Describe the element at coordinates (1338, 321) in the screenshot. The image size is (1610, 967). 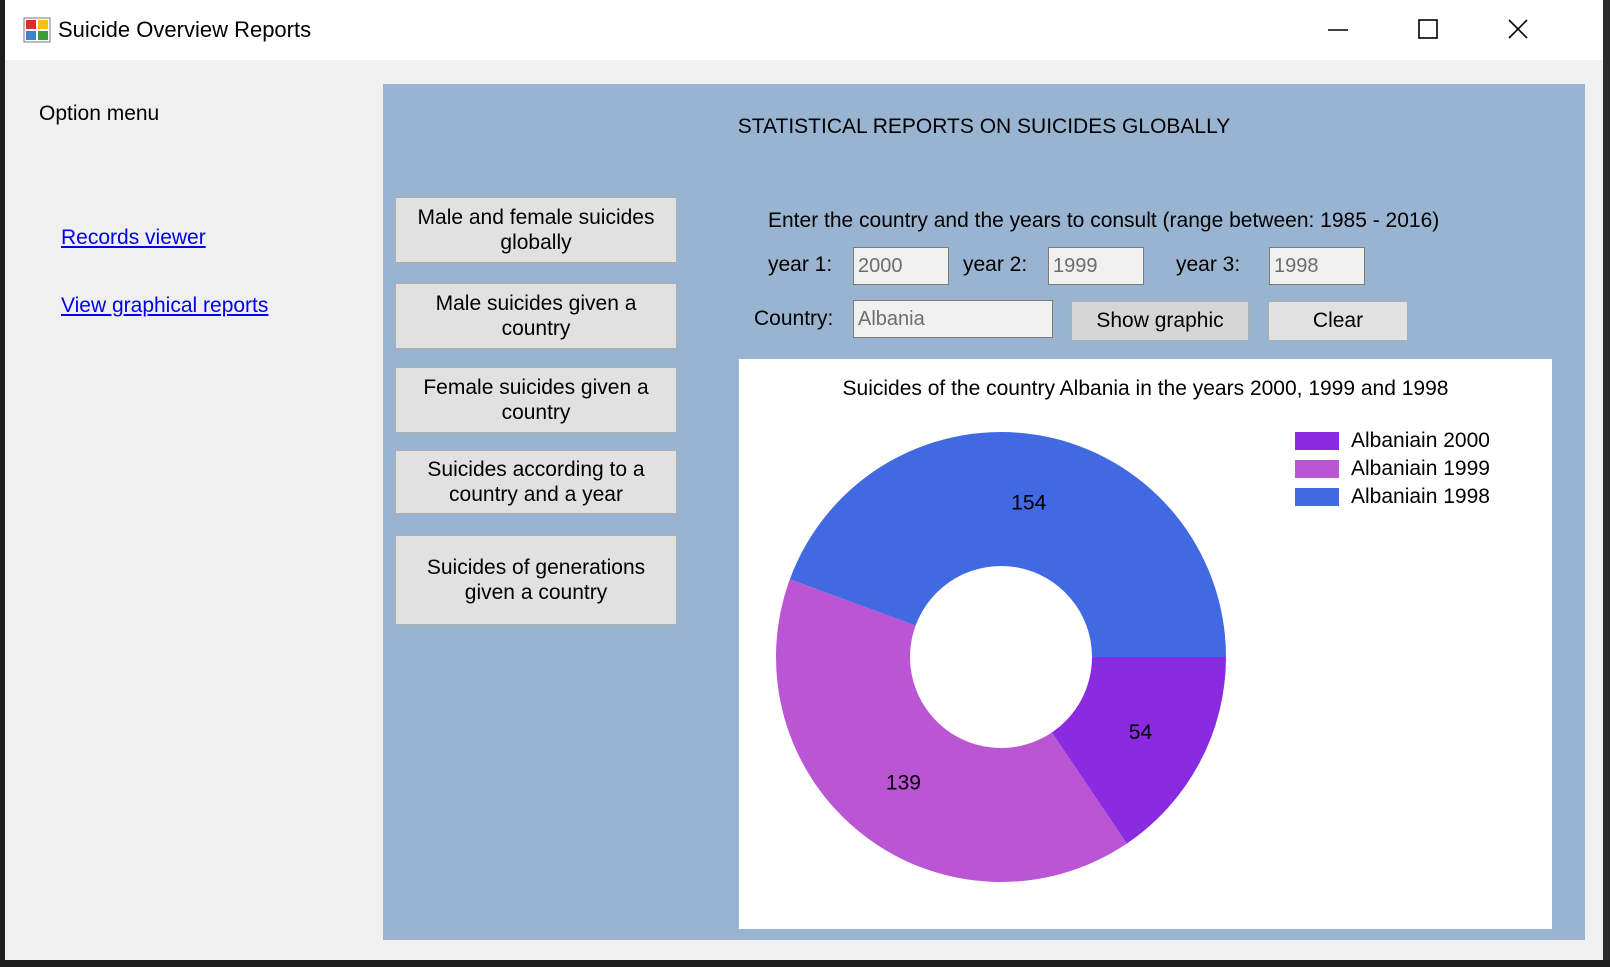
I see `clear-button: Clear` at that location.